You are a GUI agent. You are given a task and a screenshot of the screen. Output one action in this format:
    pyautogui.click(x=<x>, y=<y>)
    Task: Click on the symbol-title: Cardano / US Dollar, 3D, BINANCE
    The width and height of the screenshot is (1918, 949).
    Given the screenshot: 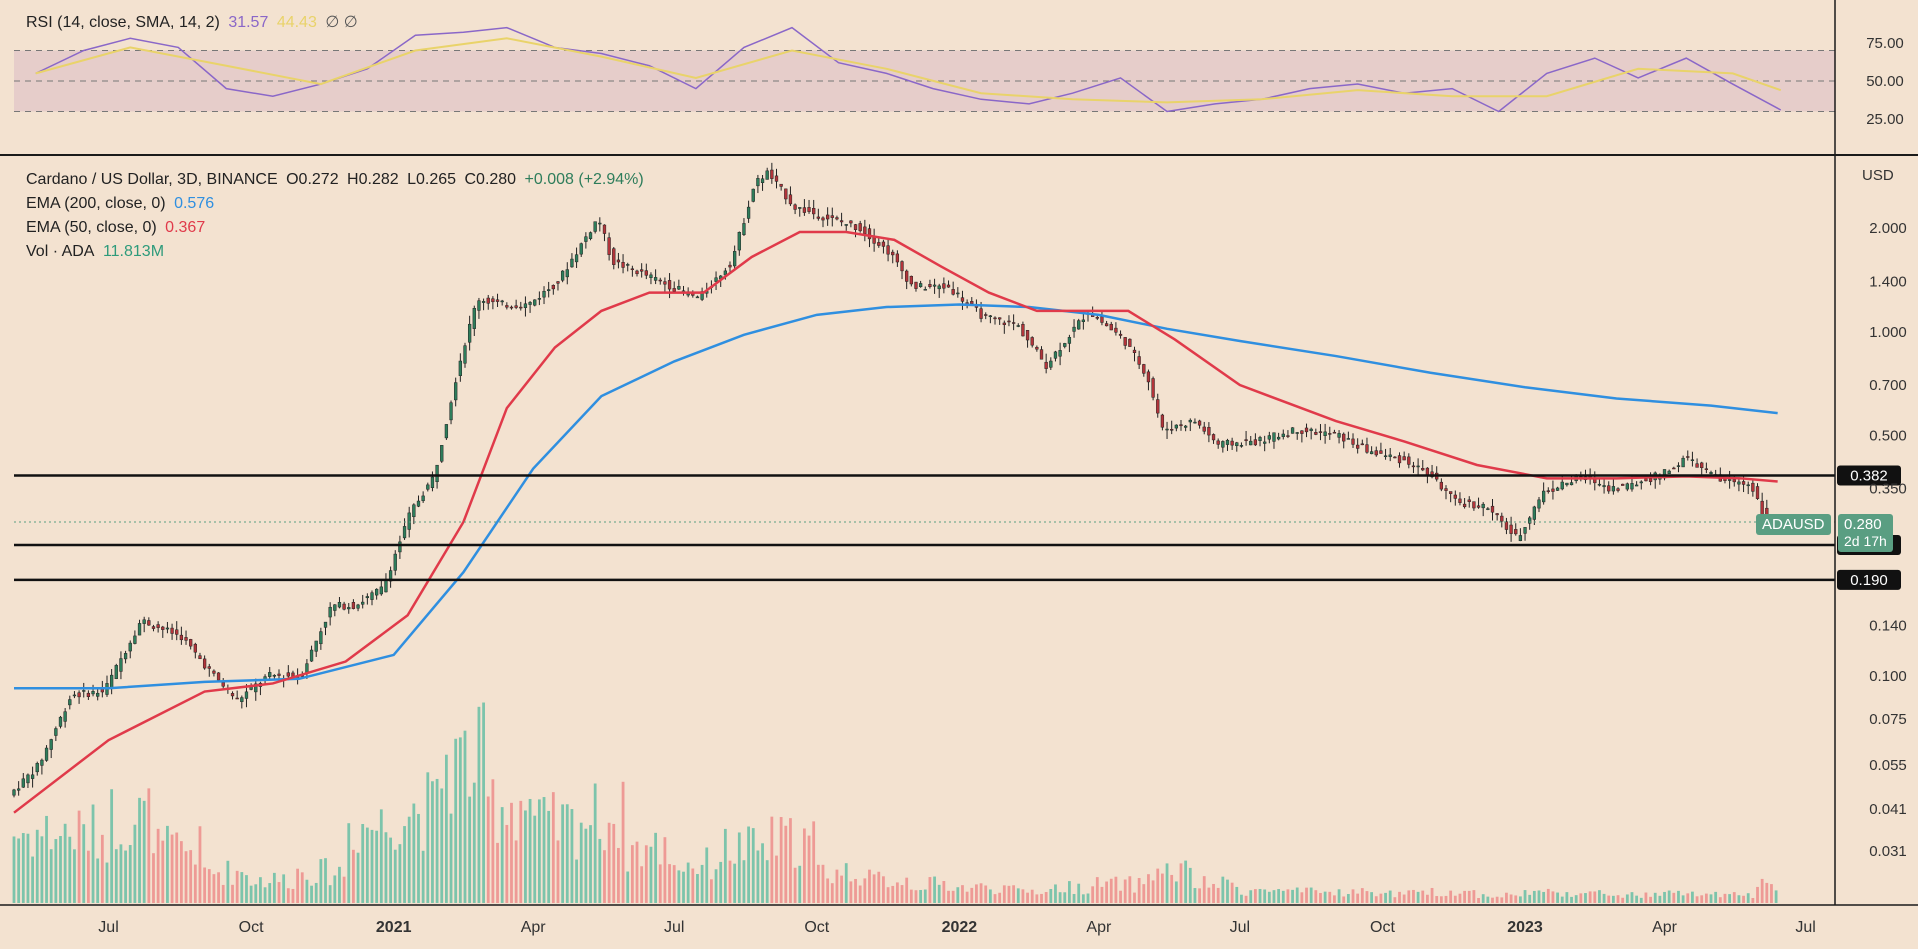 What is the action you would take?
    pyautogui.click(x=152, y=179)
    